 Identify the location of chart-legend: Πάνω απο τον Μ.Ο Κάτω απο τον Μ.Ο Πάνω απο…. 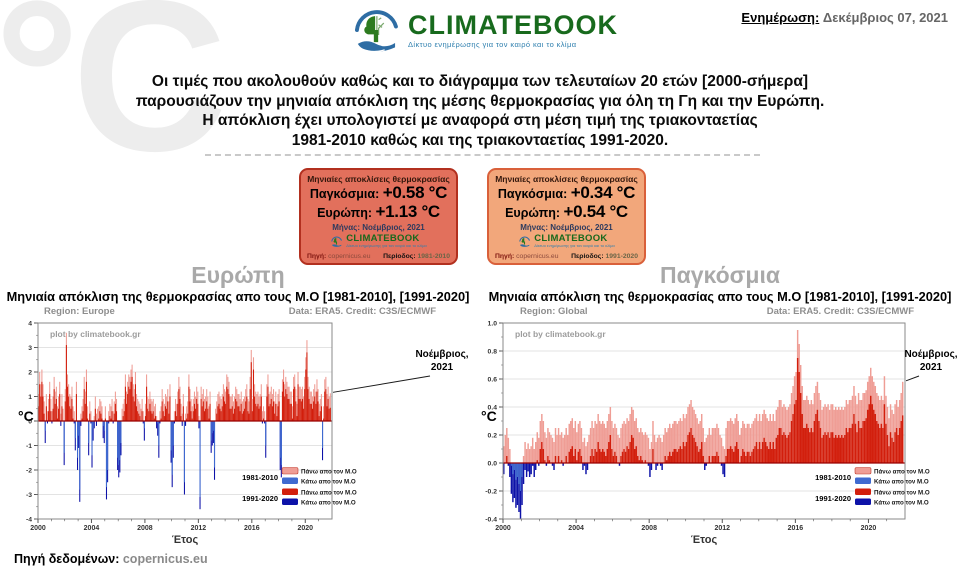
(872, 487).